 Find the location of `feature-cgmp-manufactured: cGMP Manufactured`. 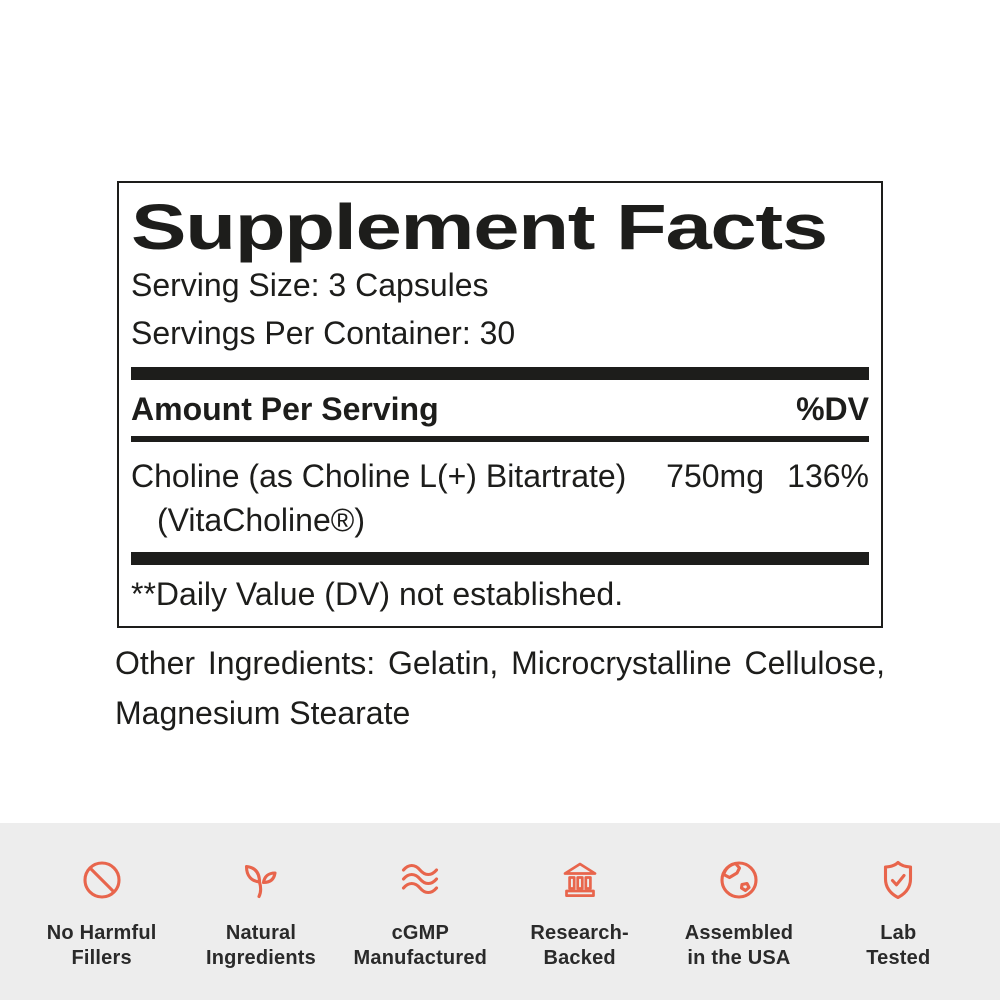

feature-cgmp-manufactured: cGMP Manufactured is located at coordinates (420, 911).